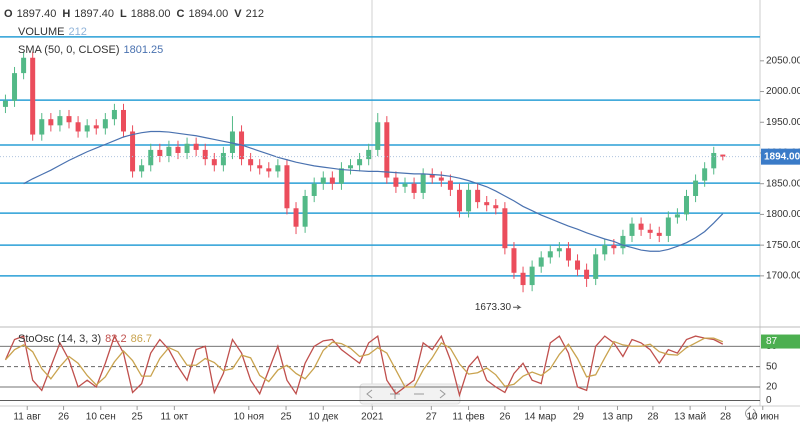 Image resolution: width=800 pixels, height=424 pixels. I want to click on x-tick-label: 29, so click(579, 417).